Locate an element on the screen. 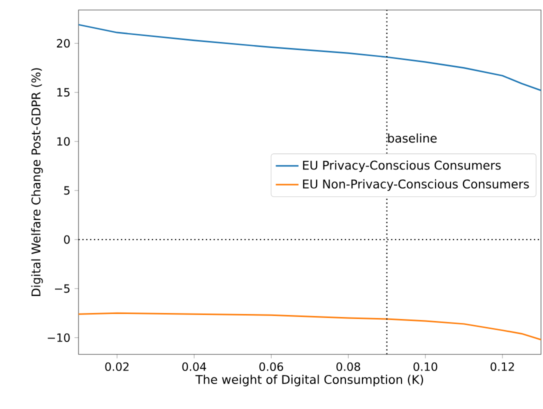 Image resolution: width=543 pixels, height=409 pixels. x-tick-label: 0.02 is located at coordinates (117, 366).